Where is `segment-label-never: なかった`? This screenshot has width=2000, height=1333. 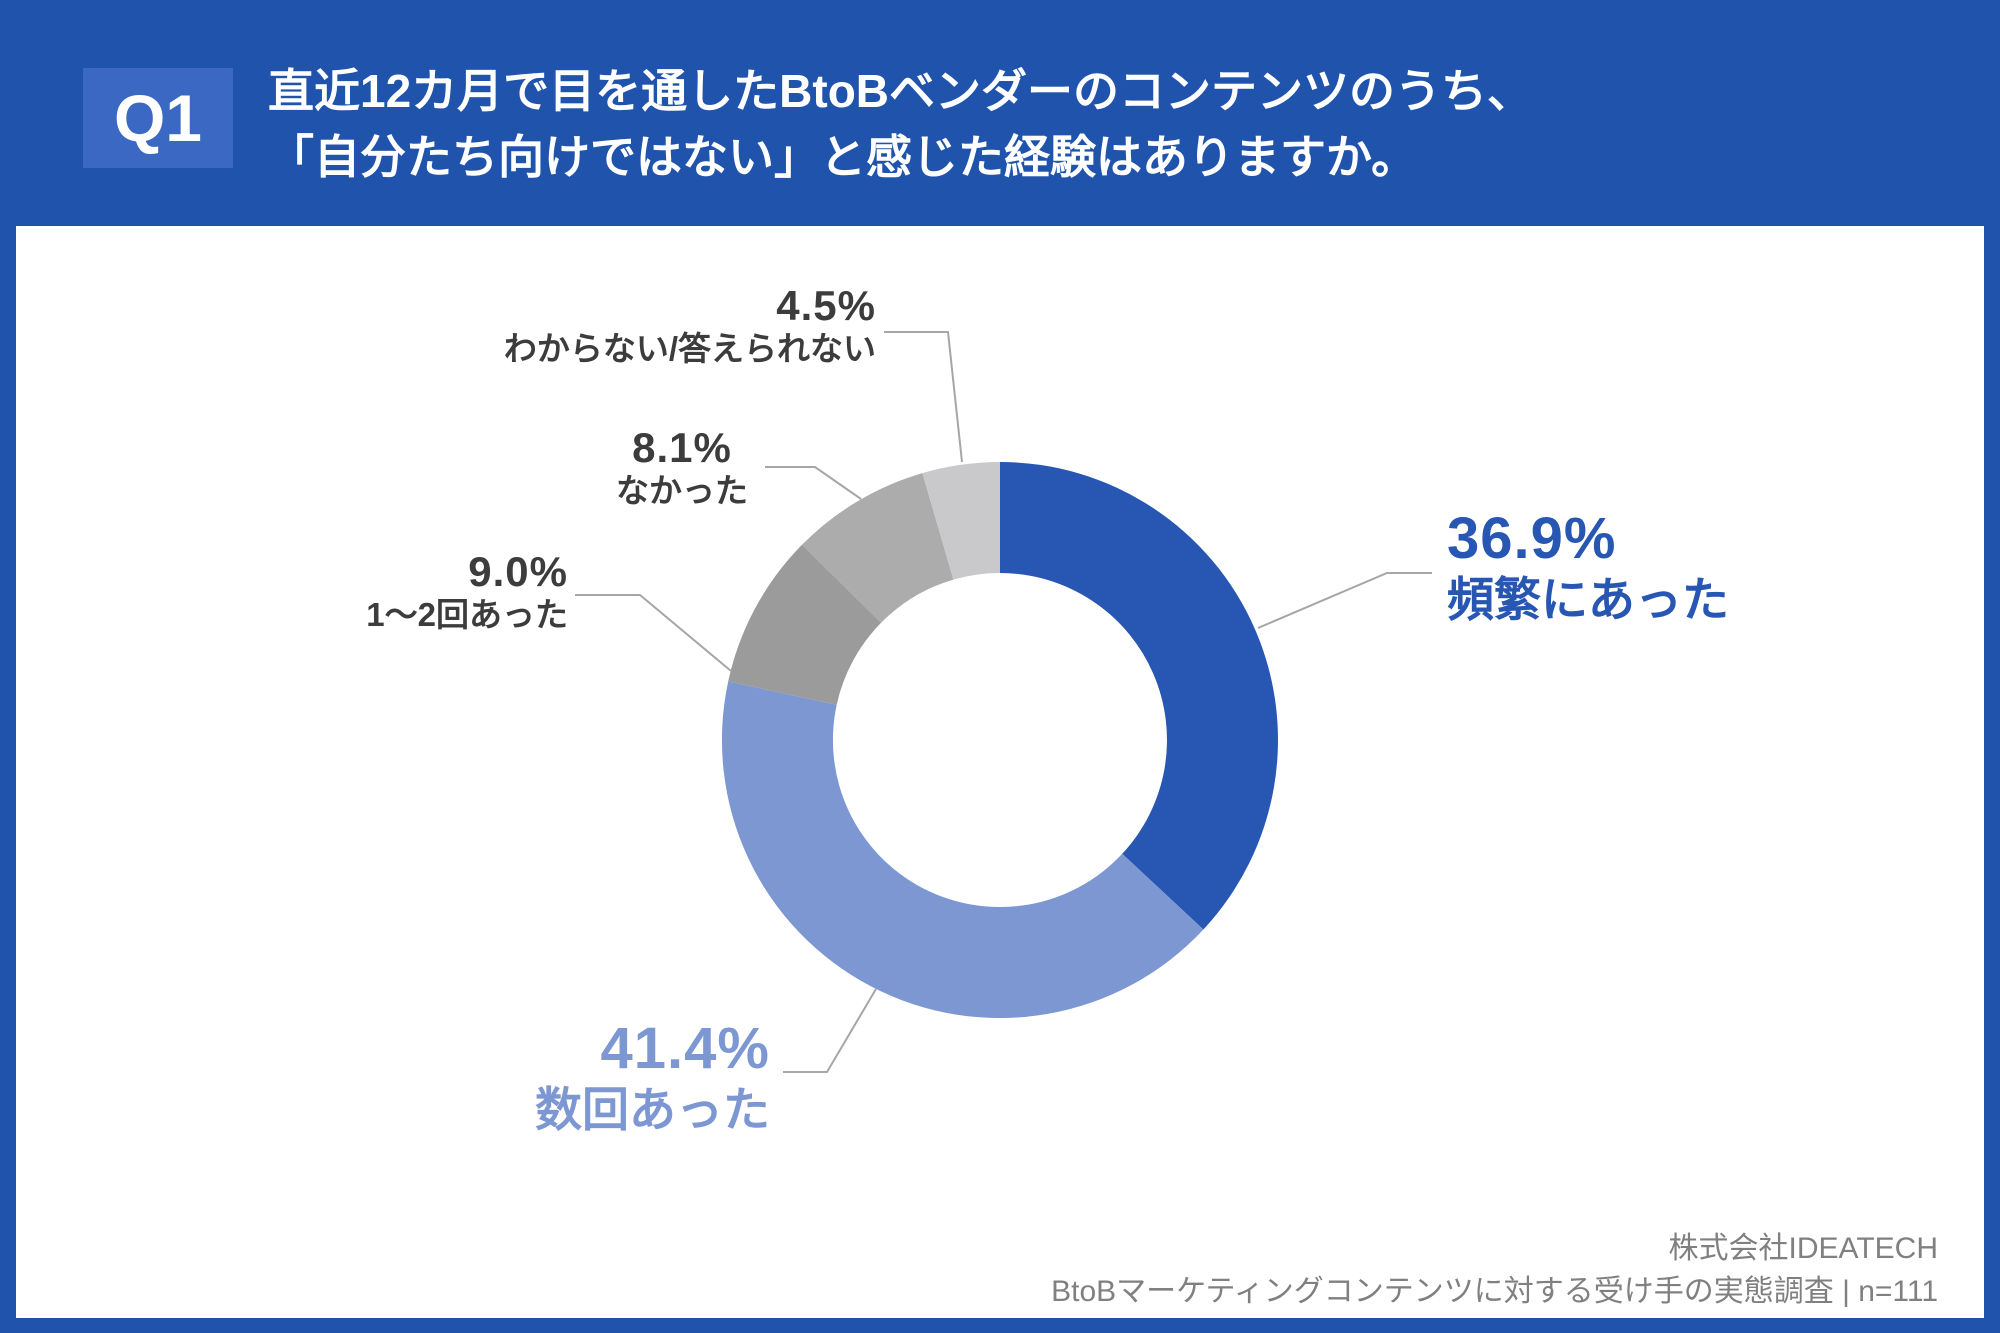 segment-label-never: なかった is located at coordinates (682, 491).